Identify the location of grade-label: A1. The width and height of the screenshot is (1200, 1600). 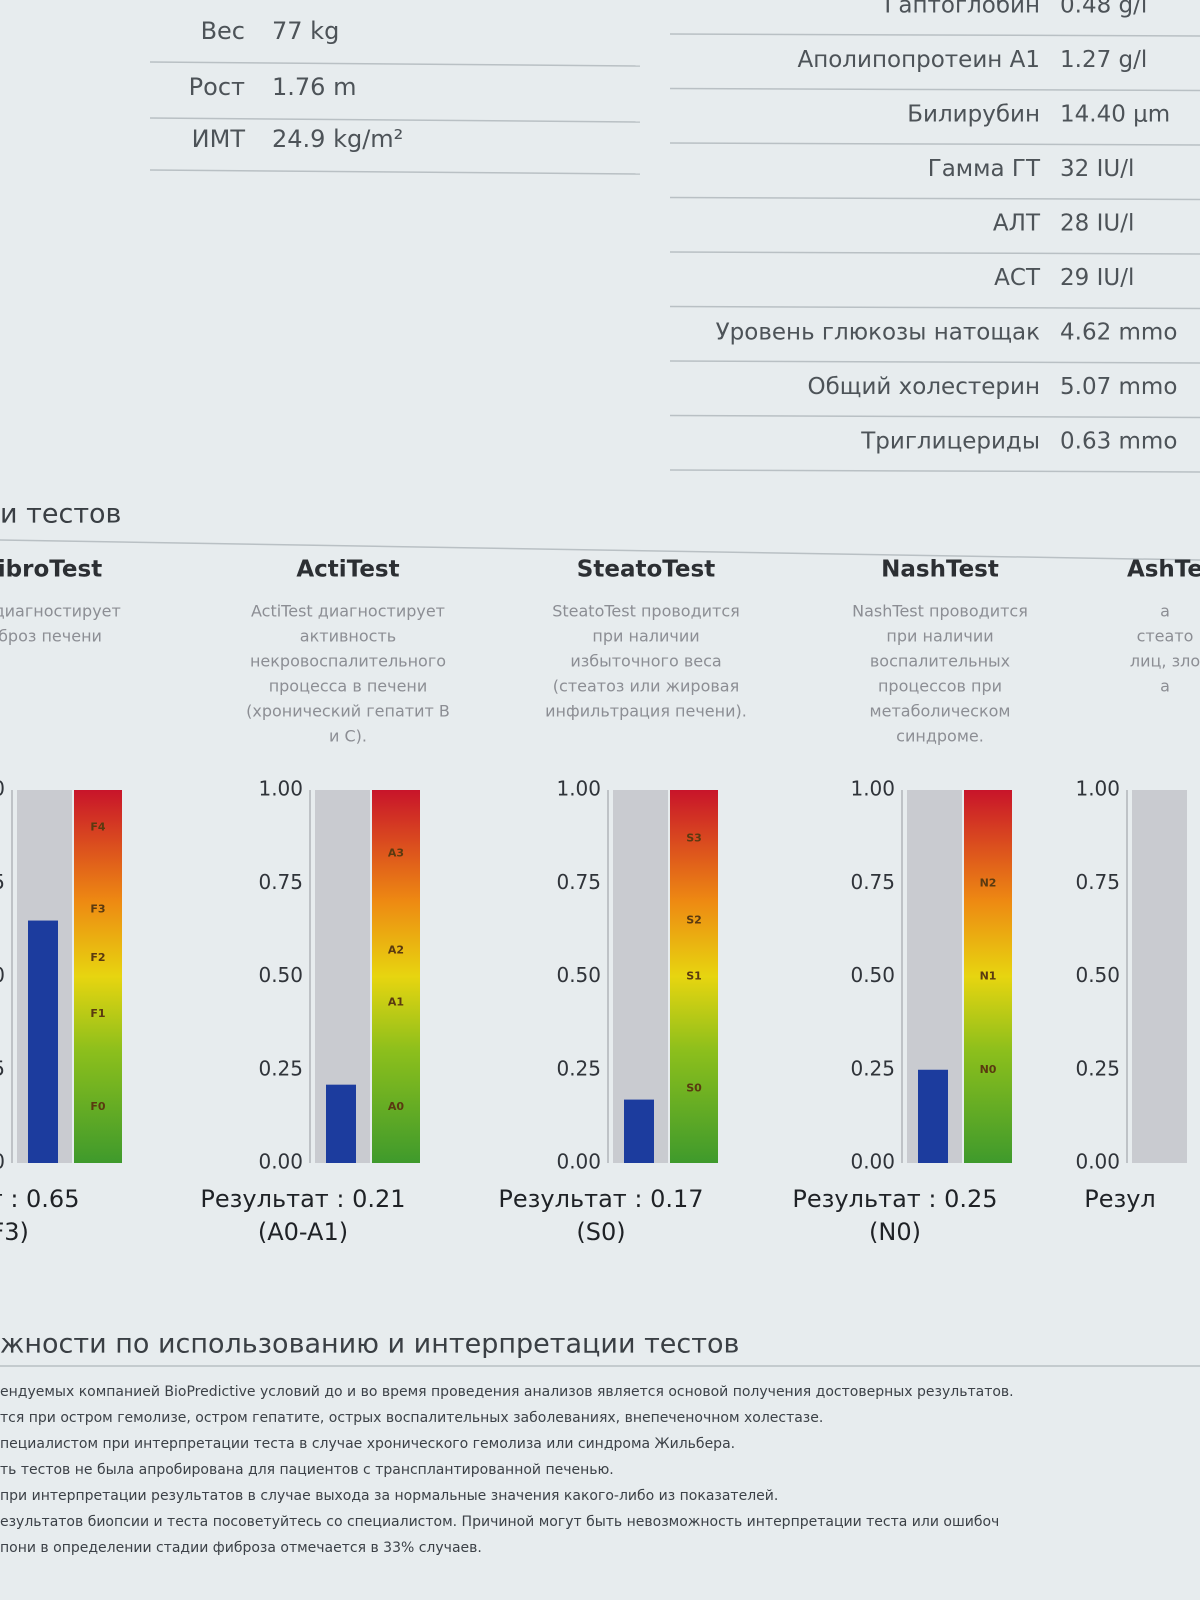
(396, 1002).